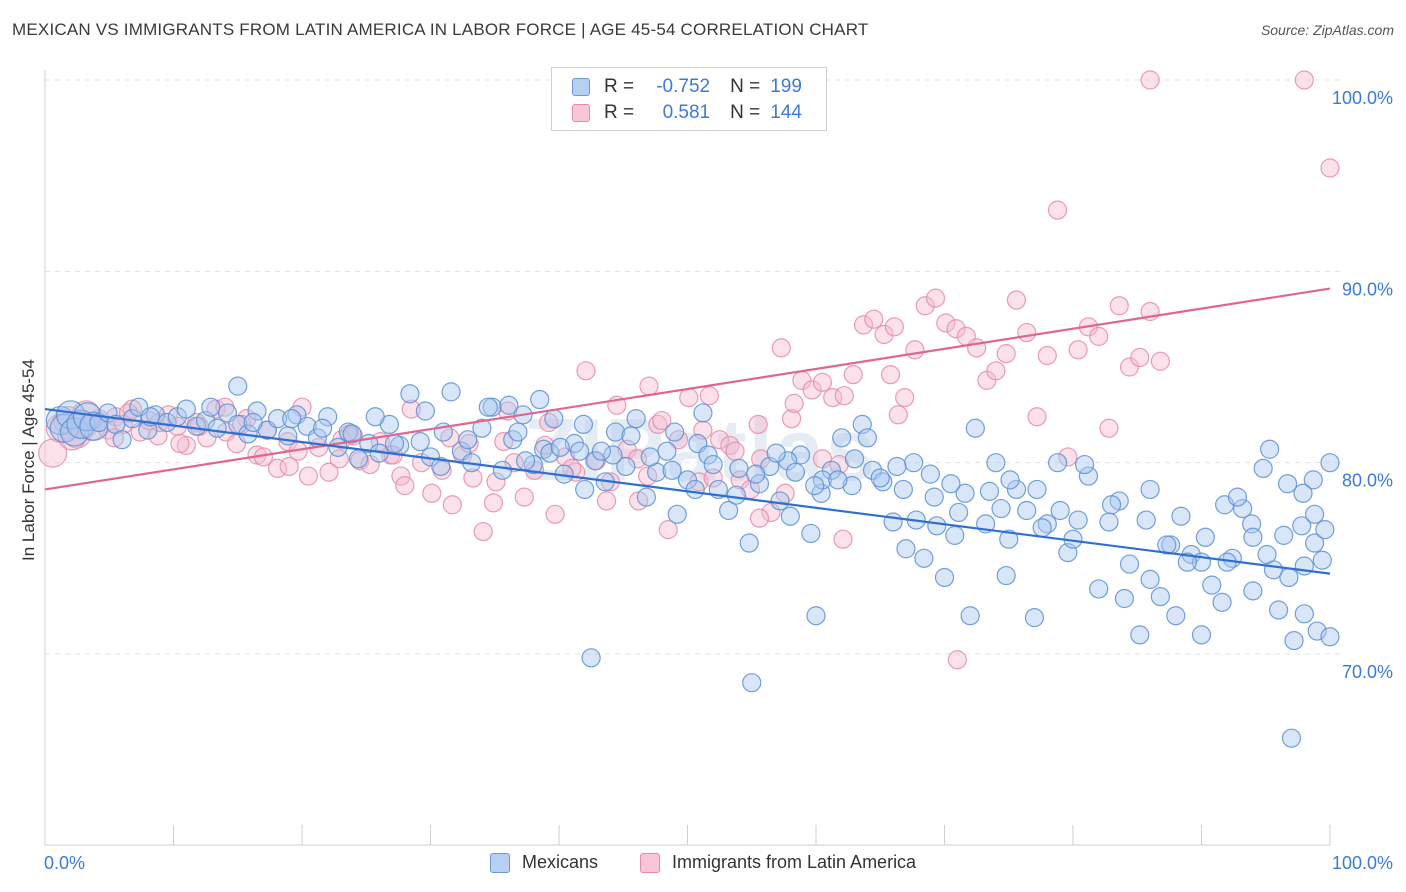 The width and height of the screenshot is (1406, 892). What do you see at coordinates (619, 112) in the screenshot?
I see `r-label: R =` at bounding box center [619, 112].